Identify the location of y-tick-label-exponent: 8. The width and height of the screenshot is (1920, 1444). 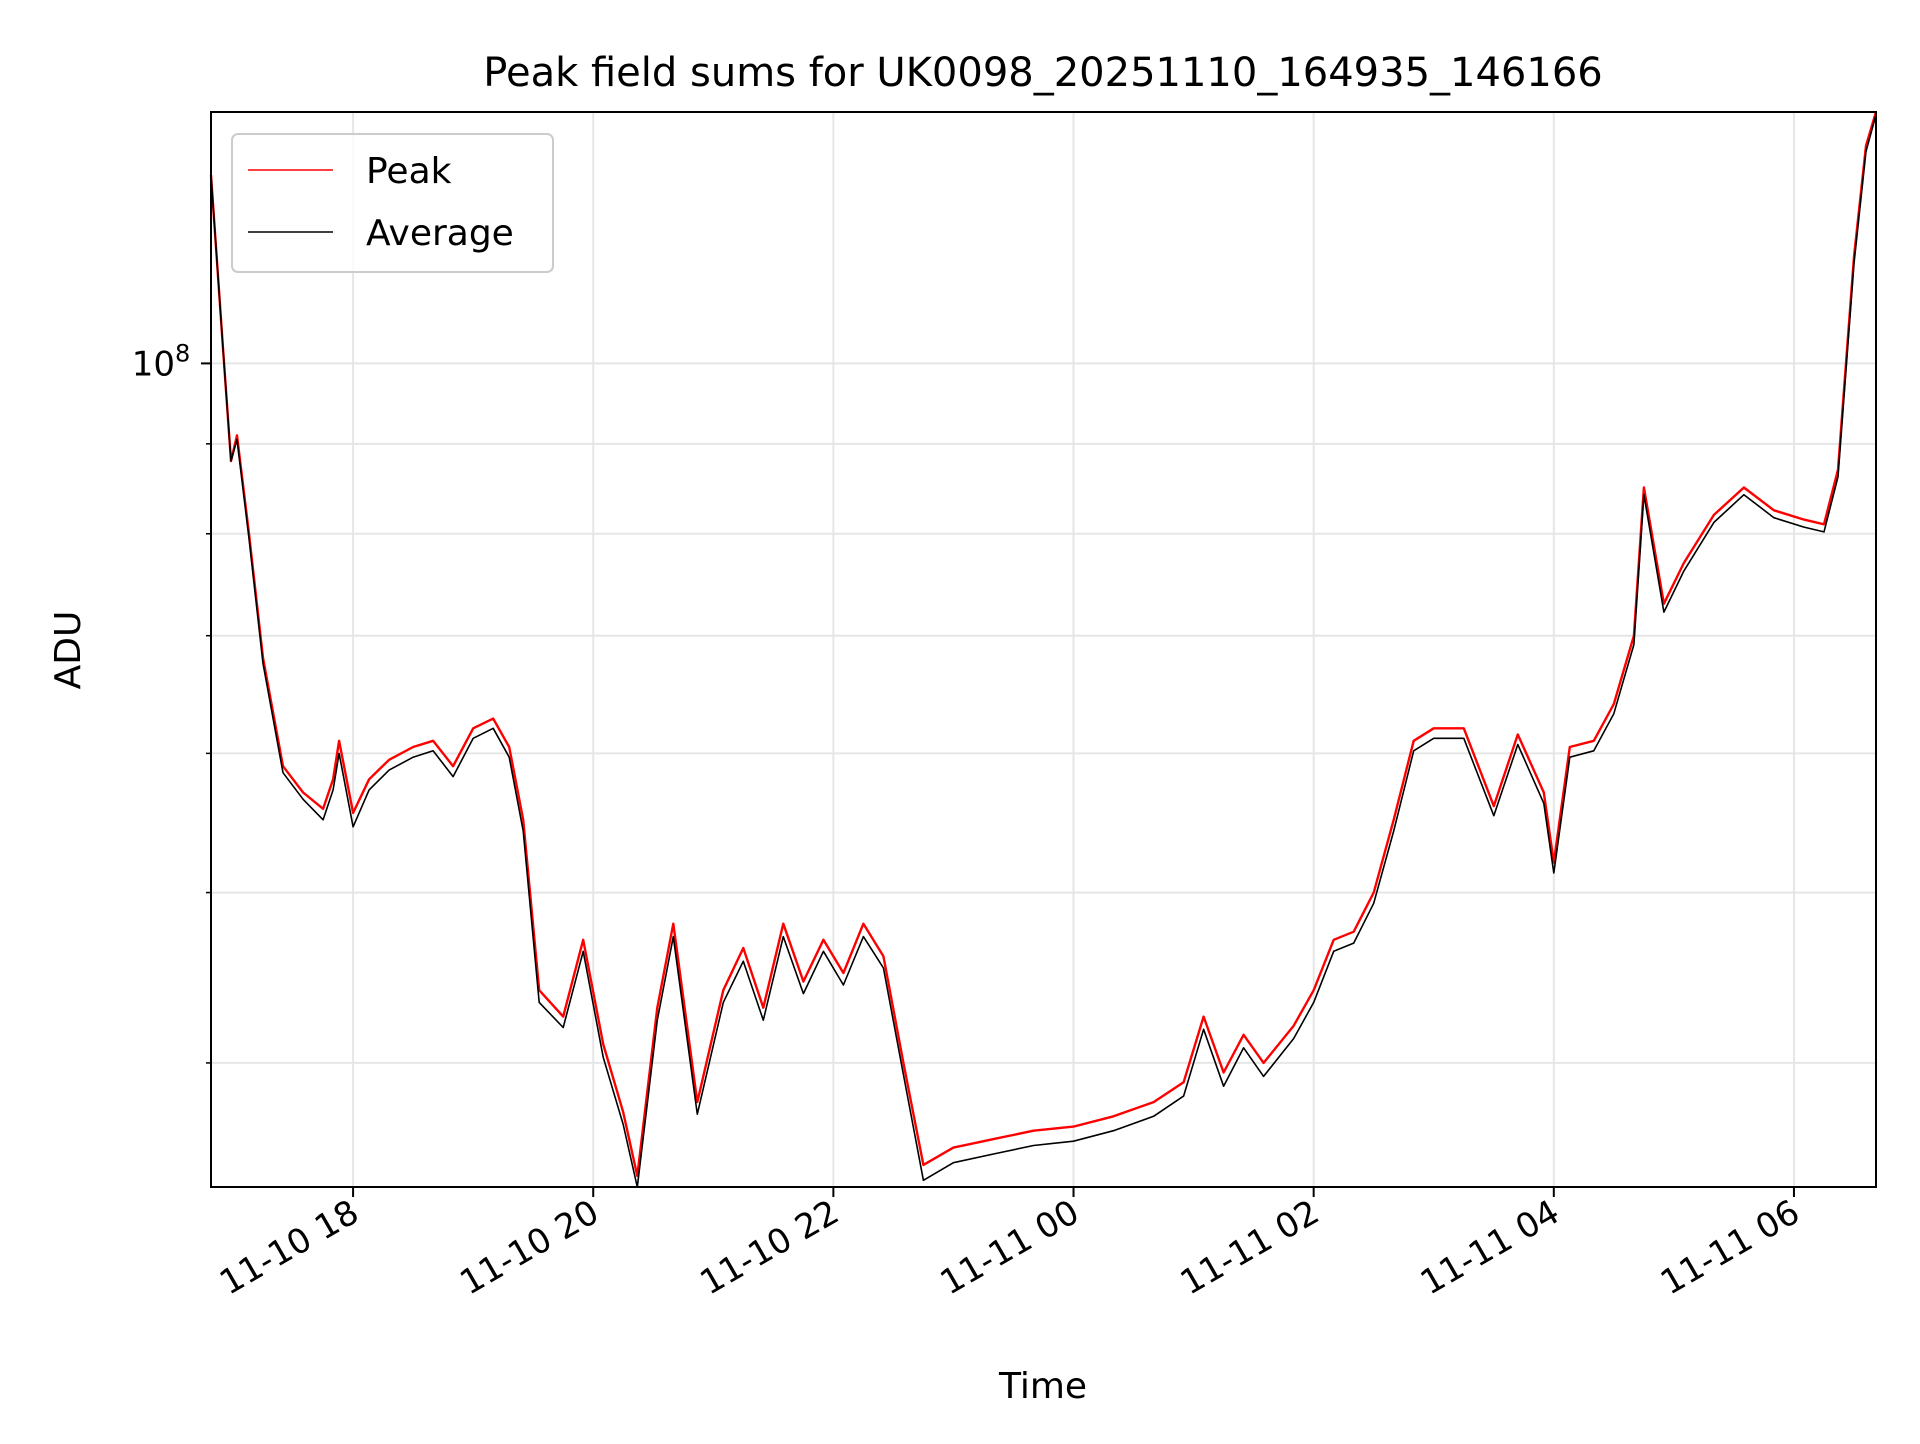
(182, 353).